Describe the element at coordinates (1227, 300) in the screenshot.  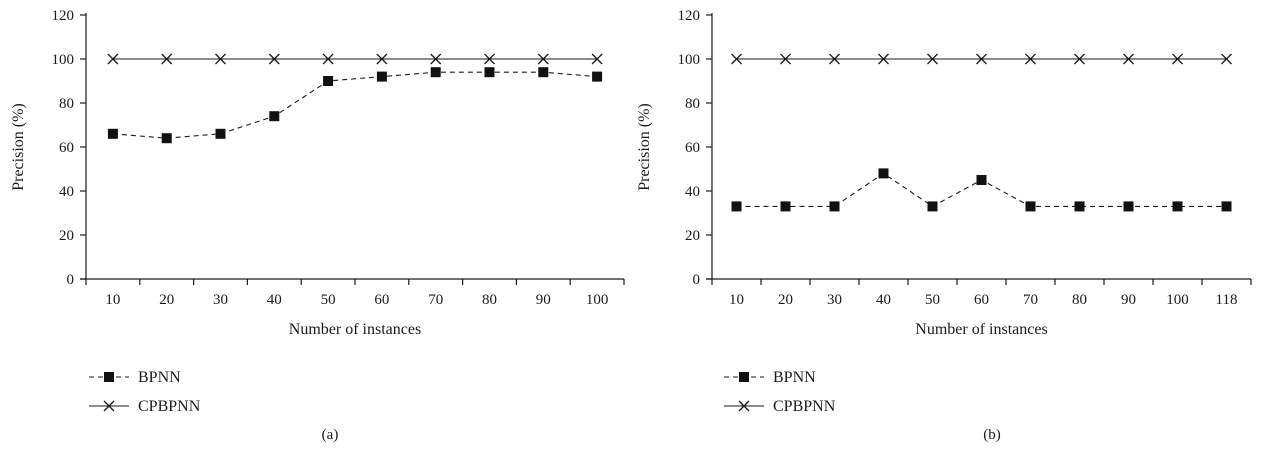
I see `x-tick-label: 118` at that location.